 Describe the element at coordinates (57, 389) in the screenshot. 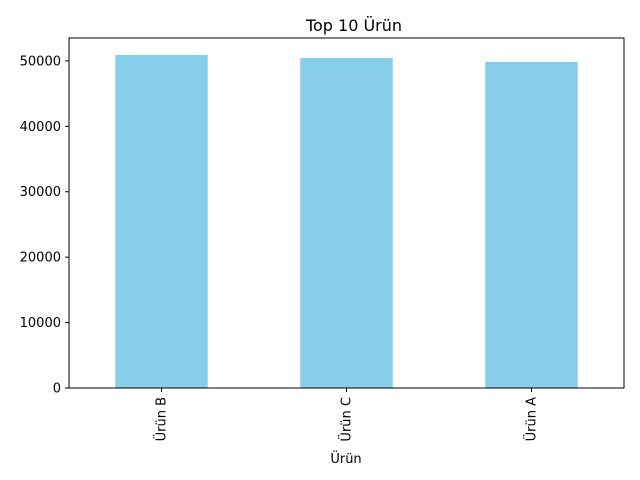

I see `y-tick-label: 0` at that location.